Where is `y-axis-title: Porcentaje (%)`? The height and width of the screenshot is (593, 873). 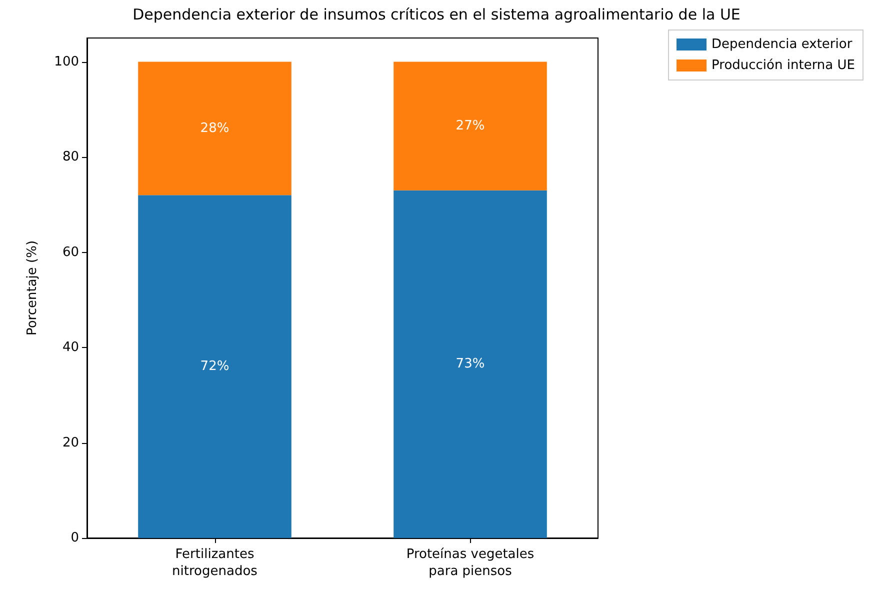
y-axis-title: Porcentaje (%) is located at coordinates (32, 288).